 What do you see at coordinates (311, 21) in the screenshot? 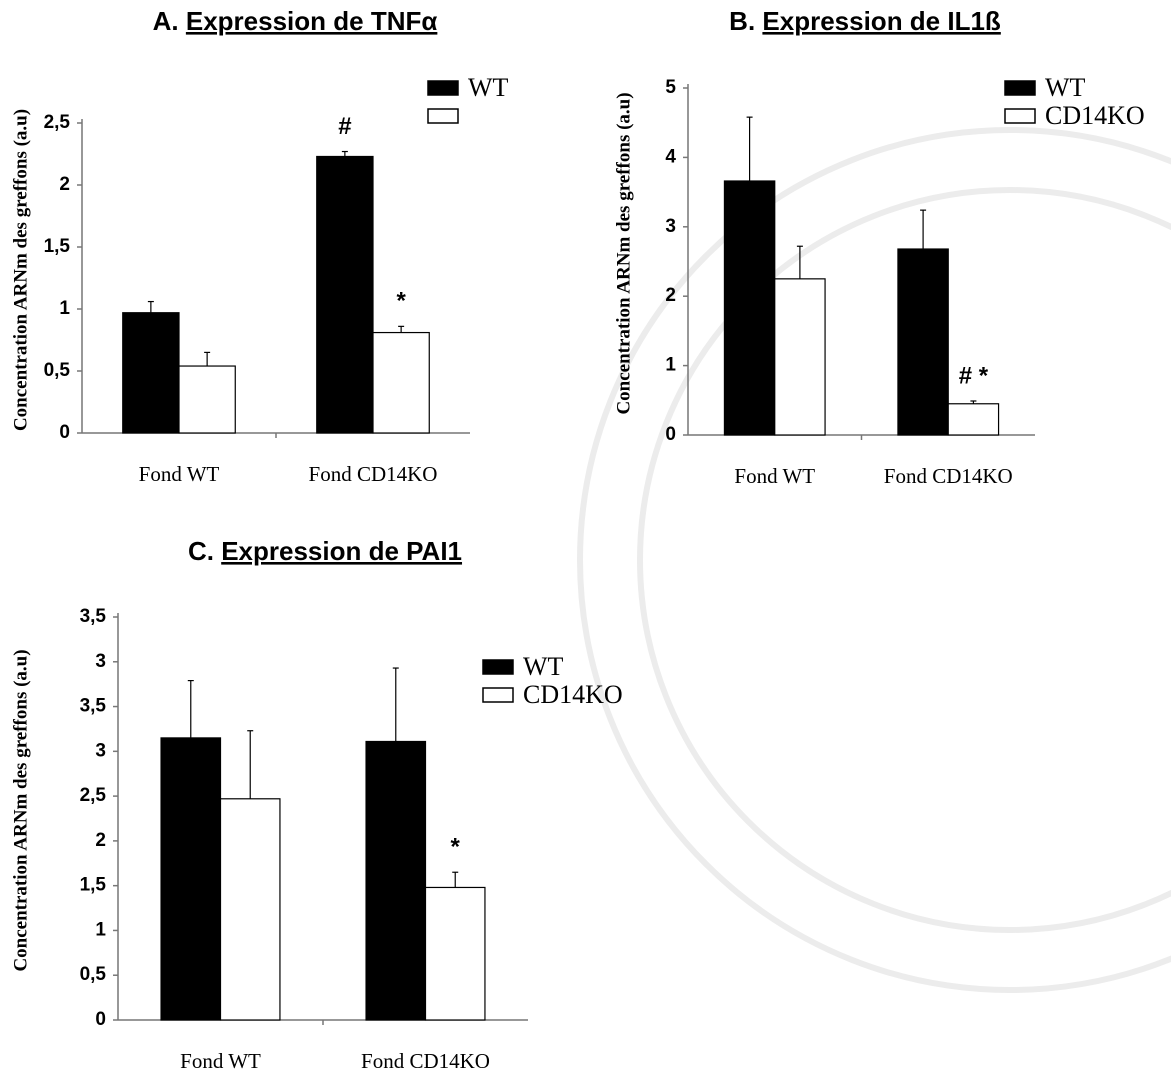
I see `title-text: Expression de TNFα` at bounding box center [311, 21].